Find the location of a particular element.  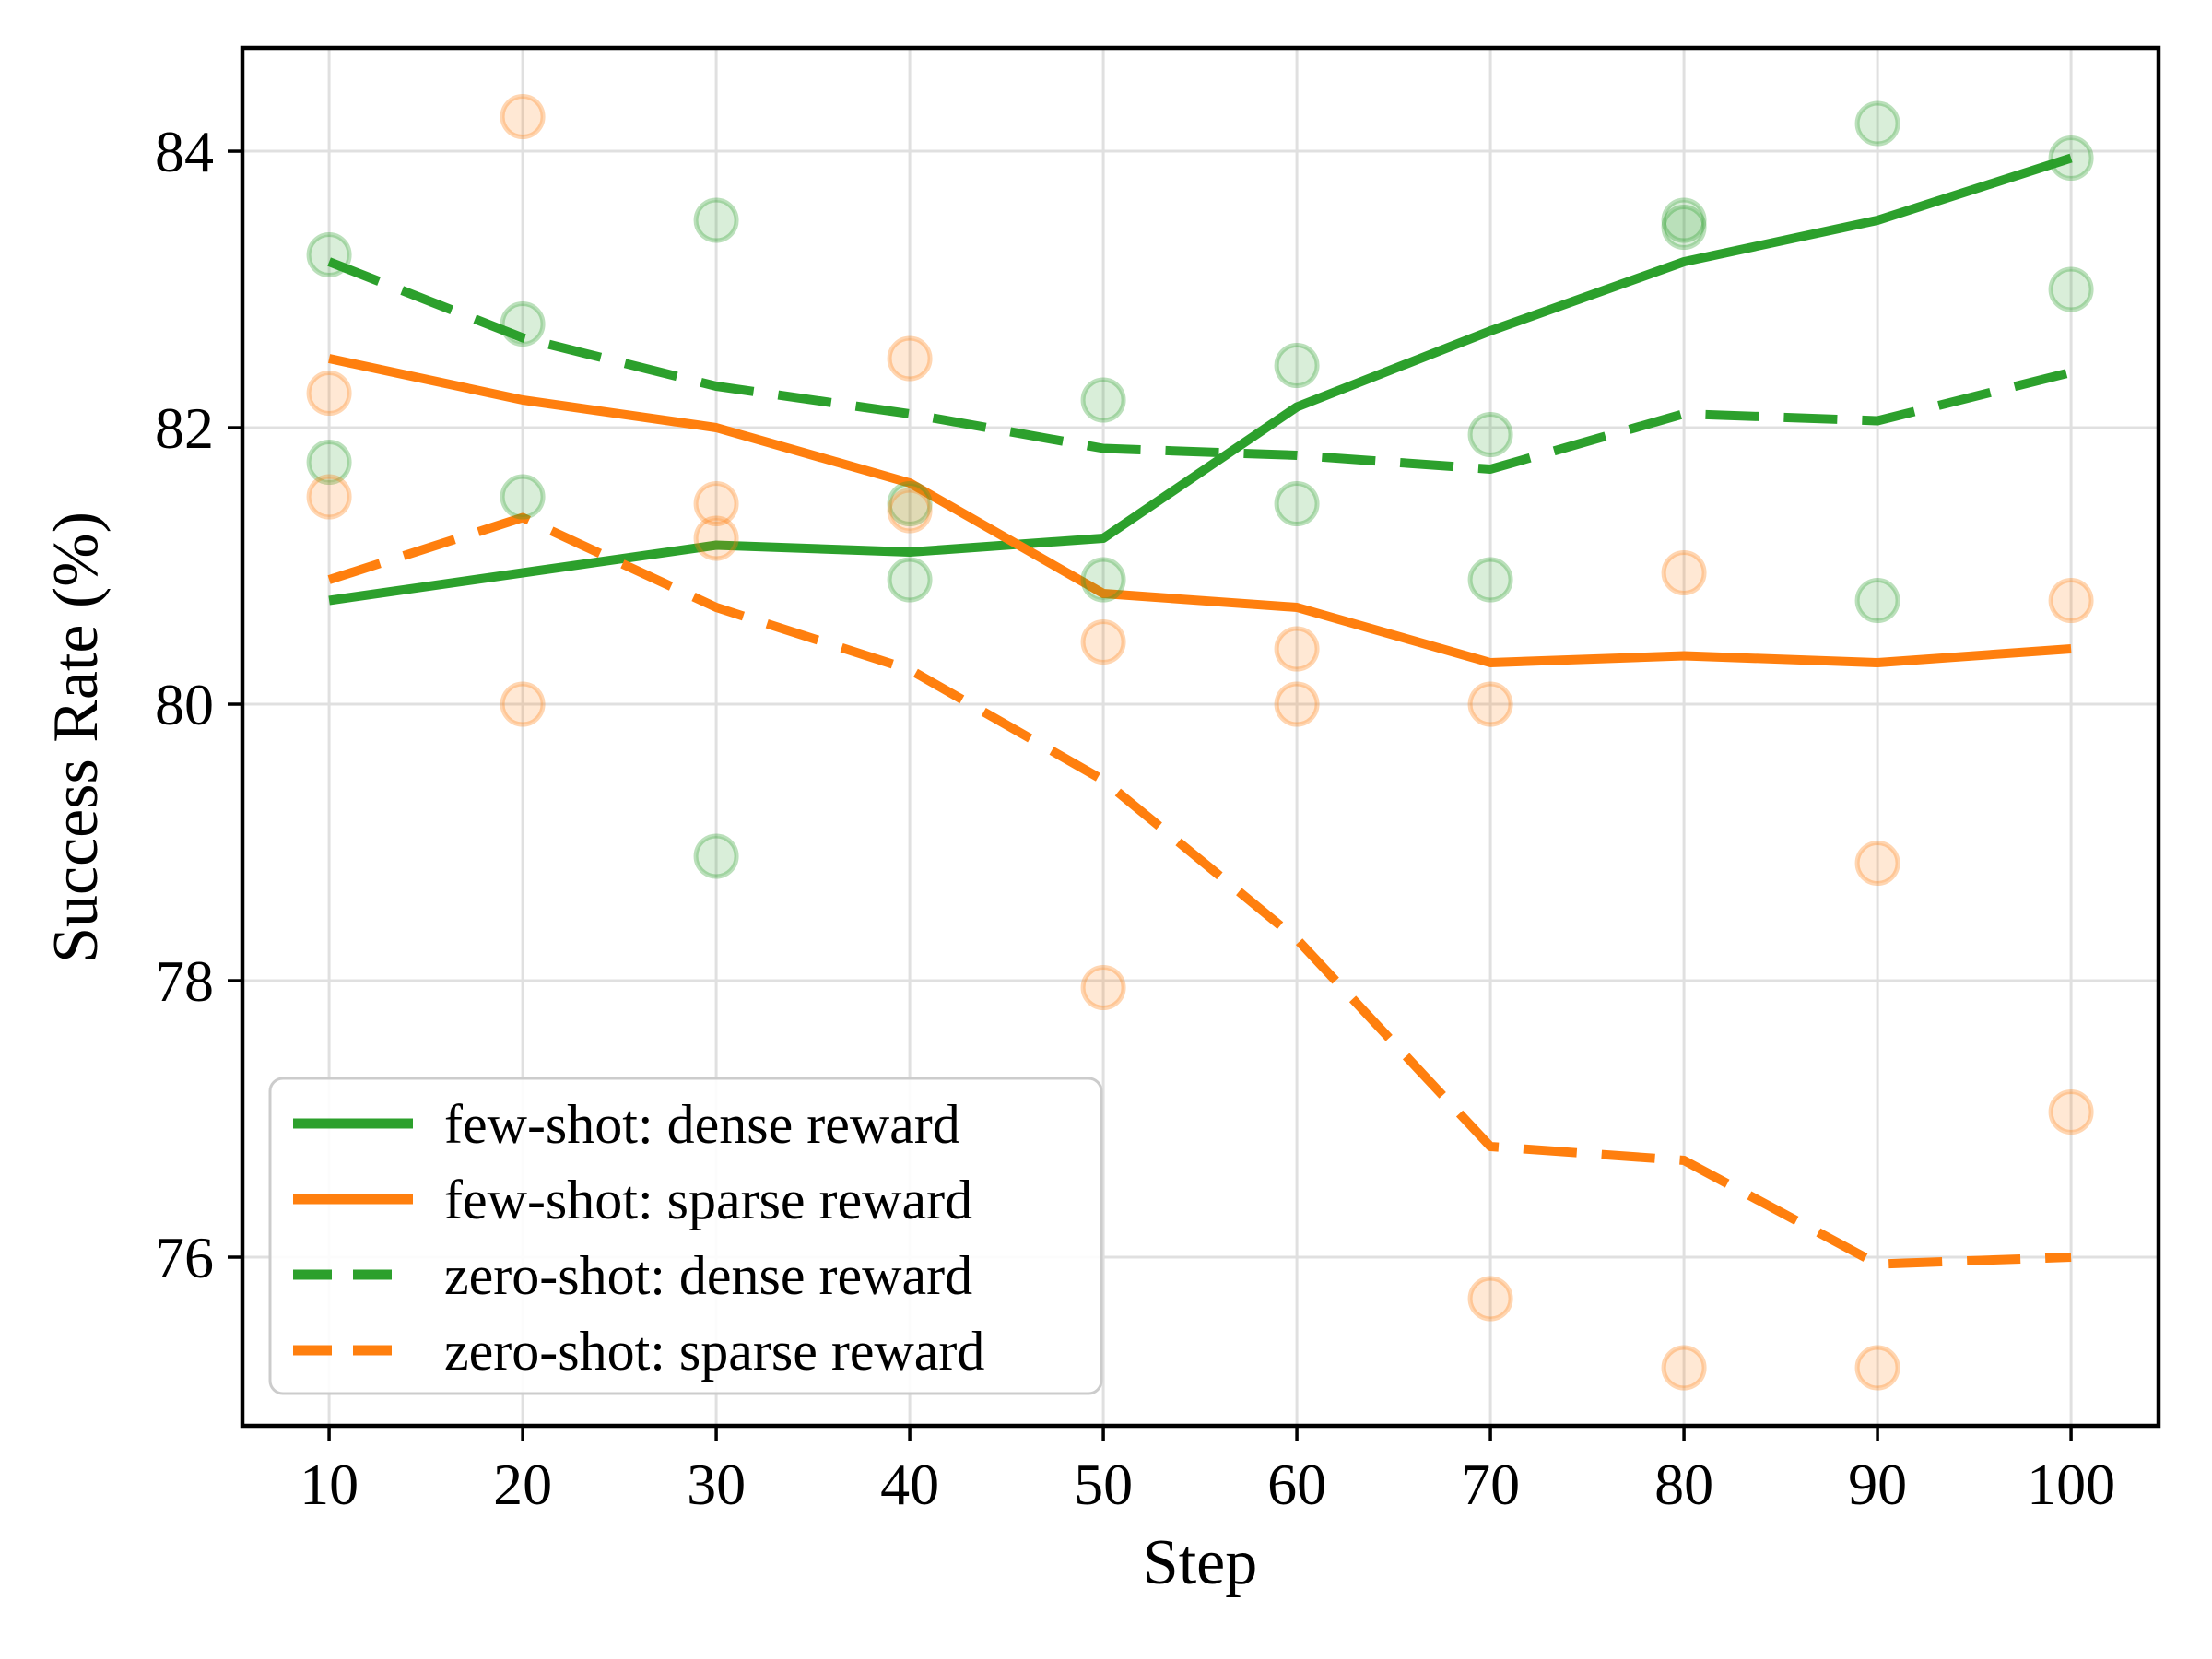

legend-item-few-shot-dense-reward: few-shot: dense reward is located at coordinates (626, 1124).